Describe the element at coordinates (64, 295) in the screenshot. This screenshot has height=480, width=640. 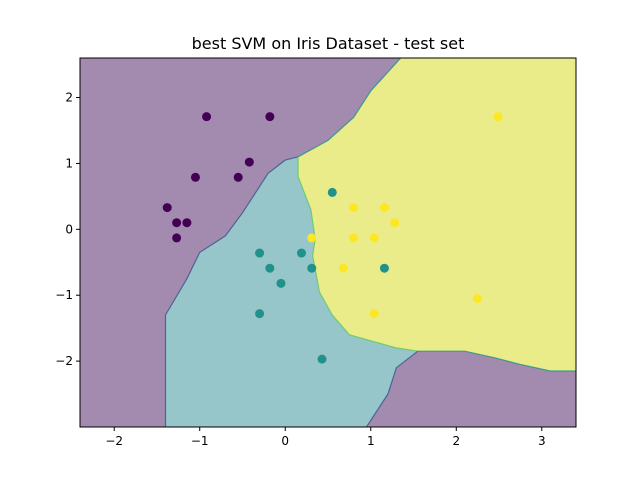
I see `y-tick-label: −1` at that location.